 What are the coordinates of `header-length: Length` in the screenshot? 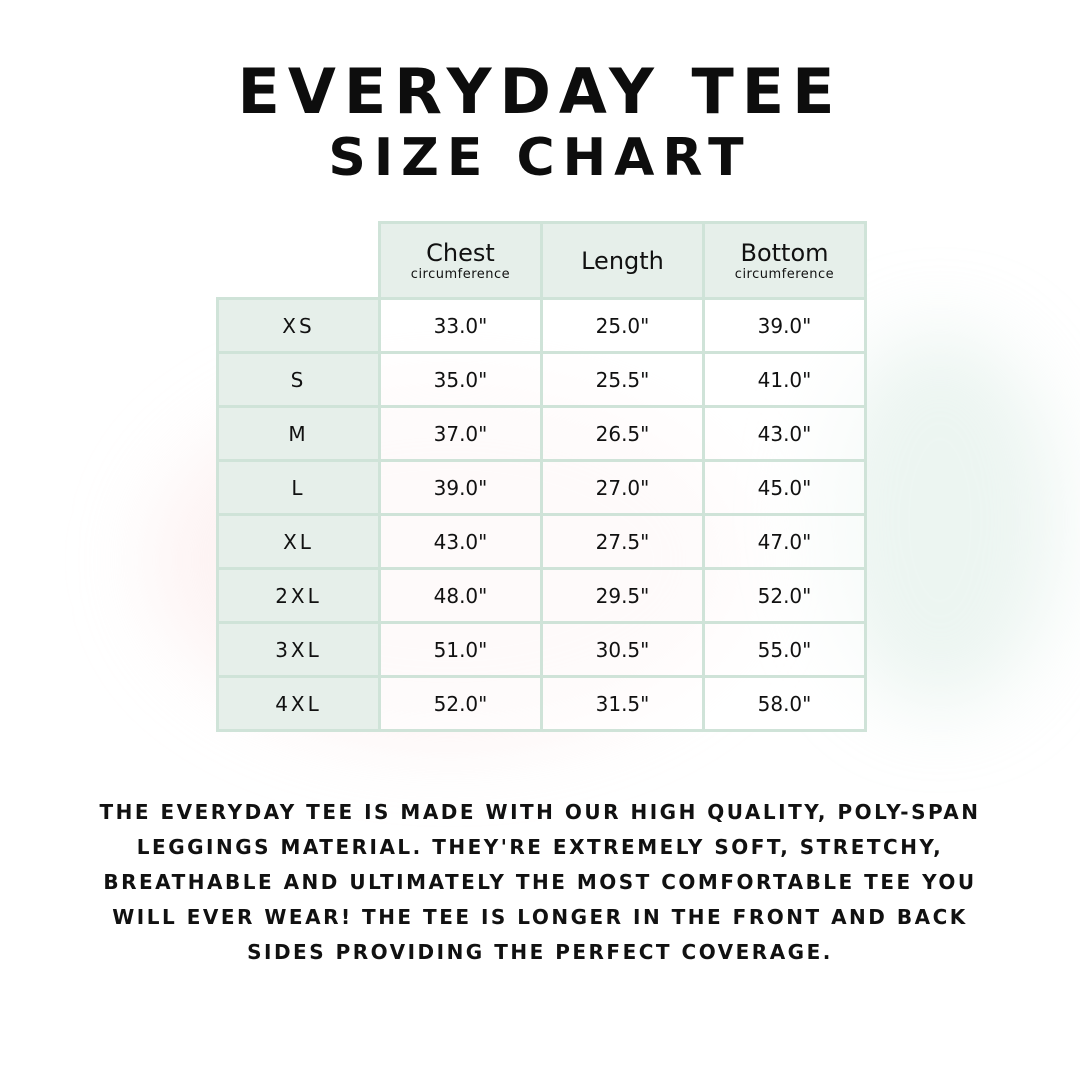 It's located at (622, 260).